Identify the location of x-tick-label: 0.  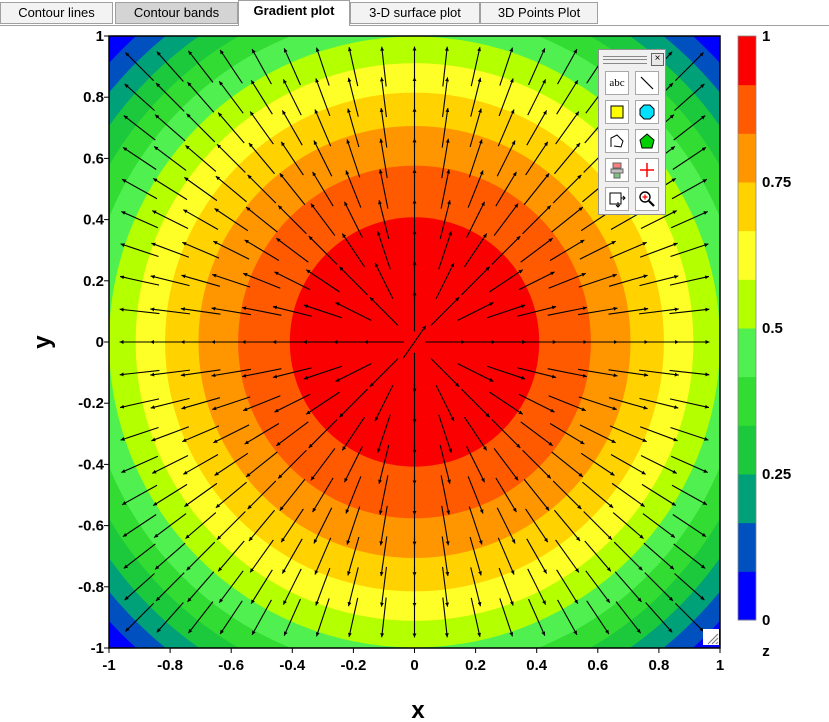
(414, 665).